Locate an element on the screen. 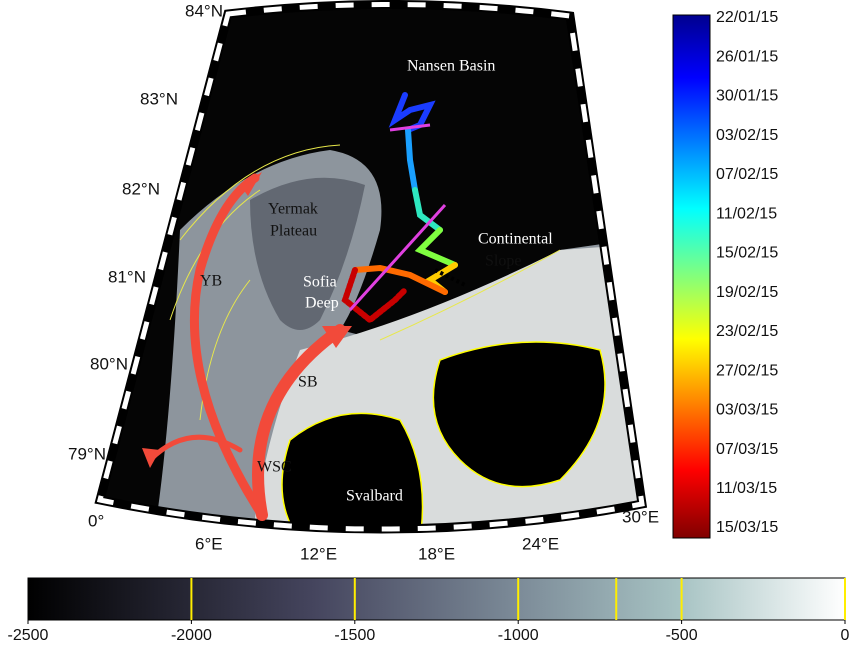 This screenshot has width=850, height=645. place-label: YB is located at coordinates (211, 281).